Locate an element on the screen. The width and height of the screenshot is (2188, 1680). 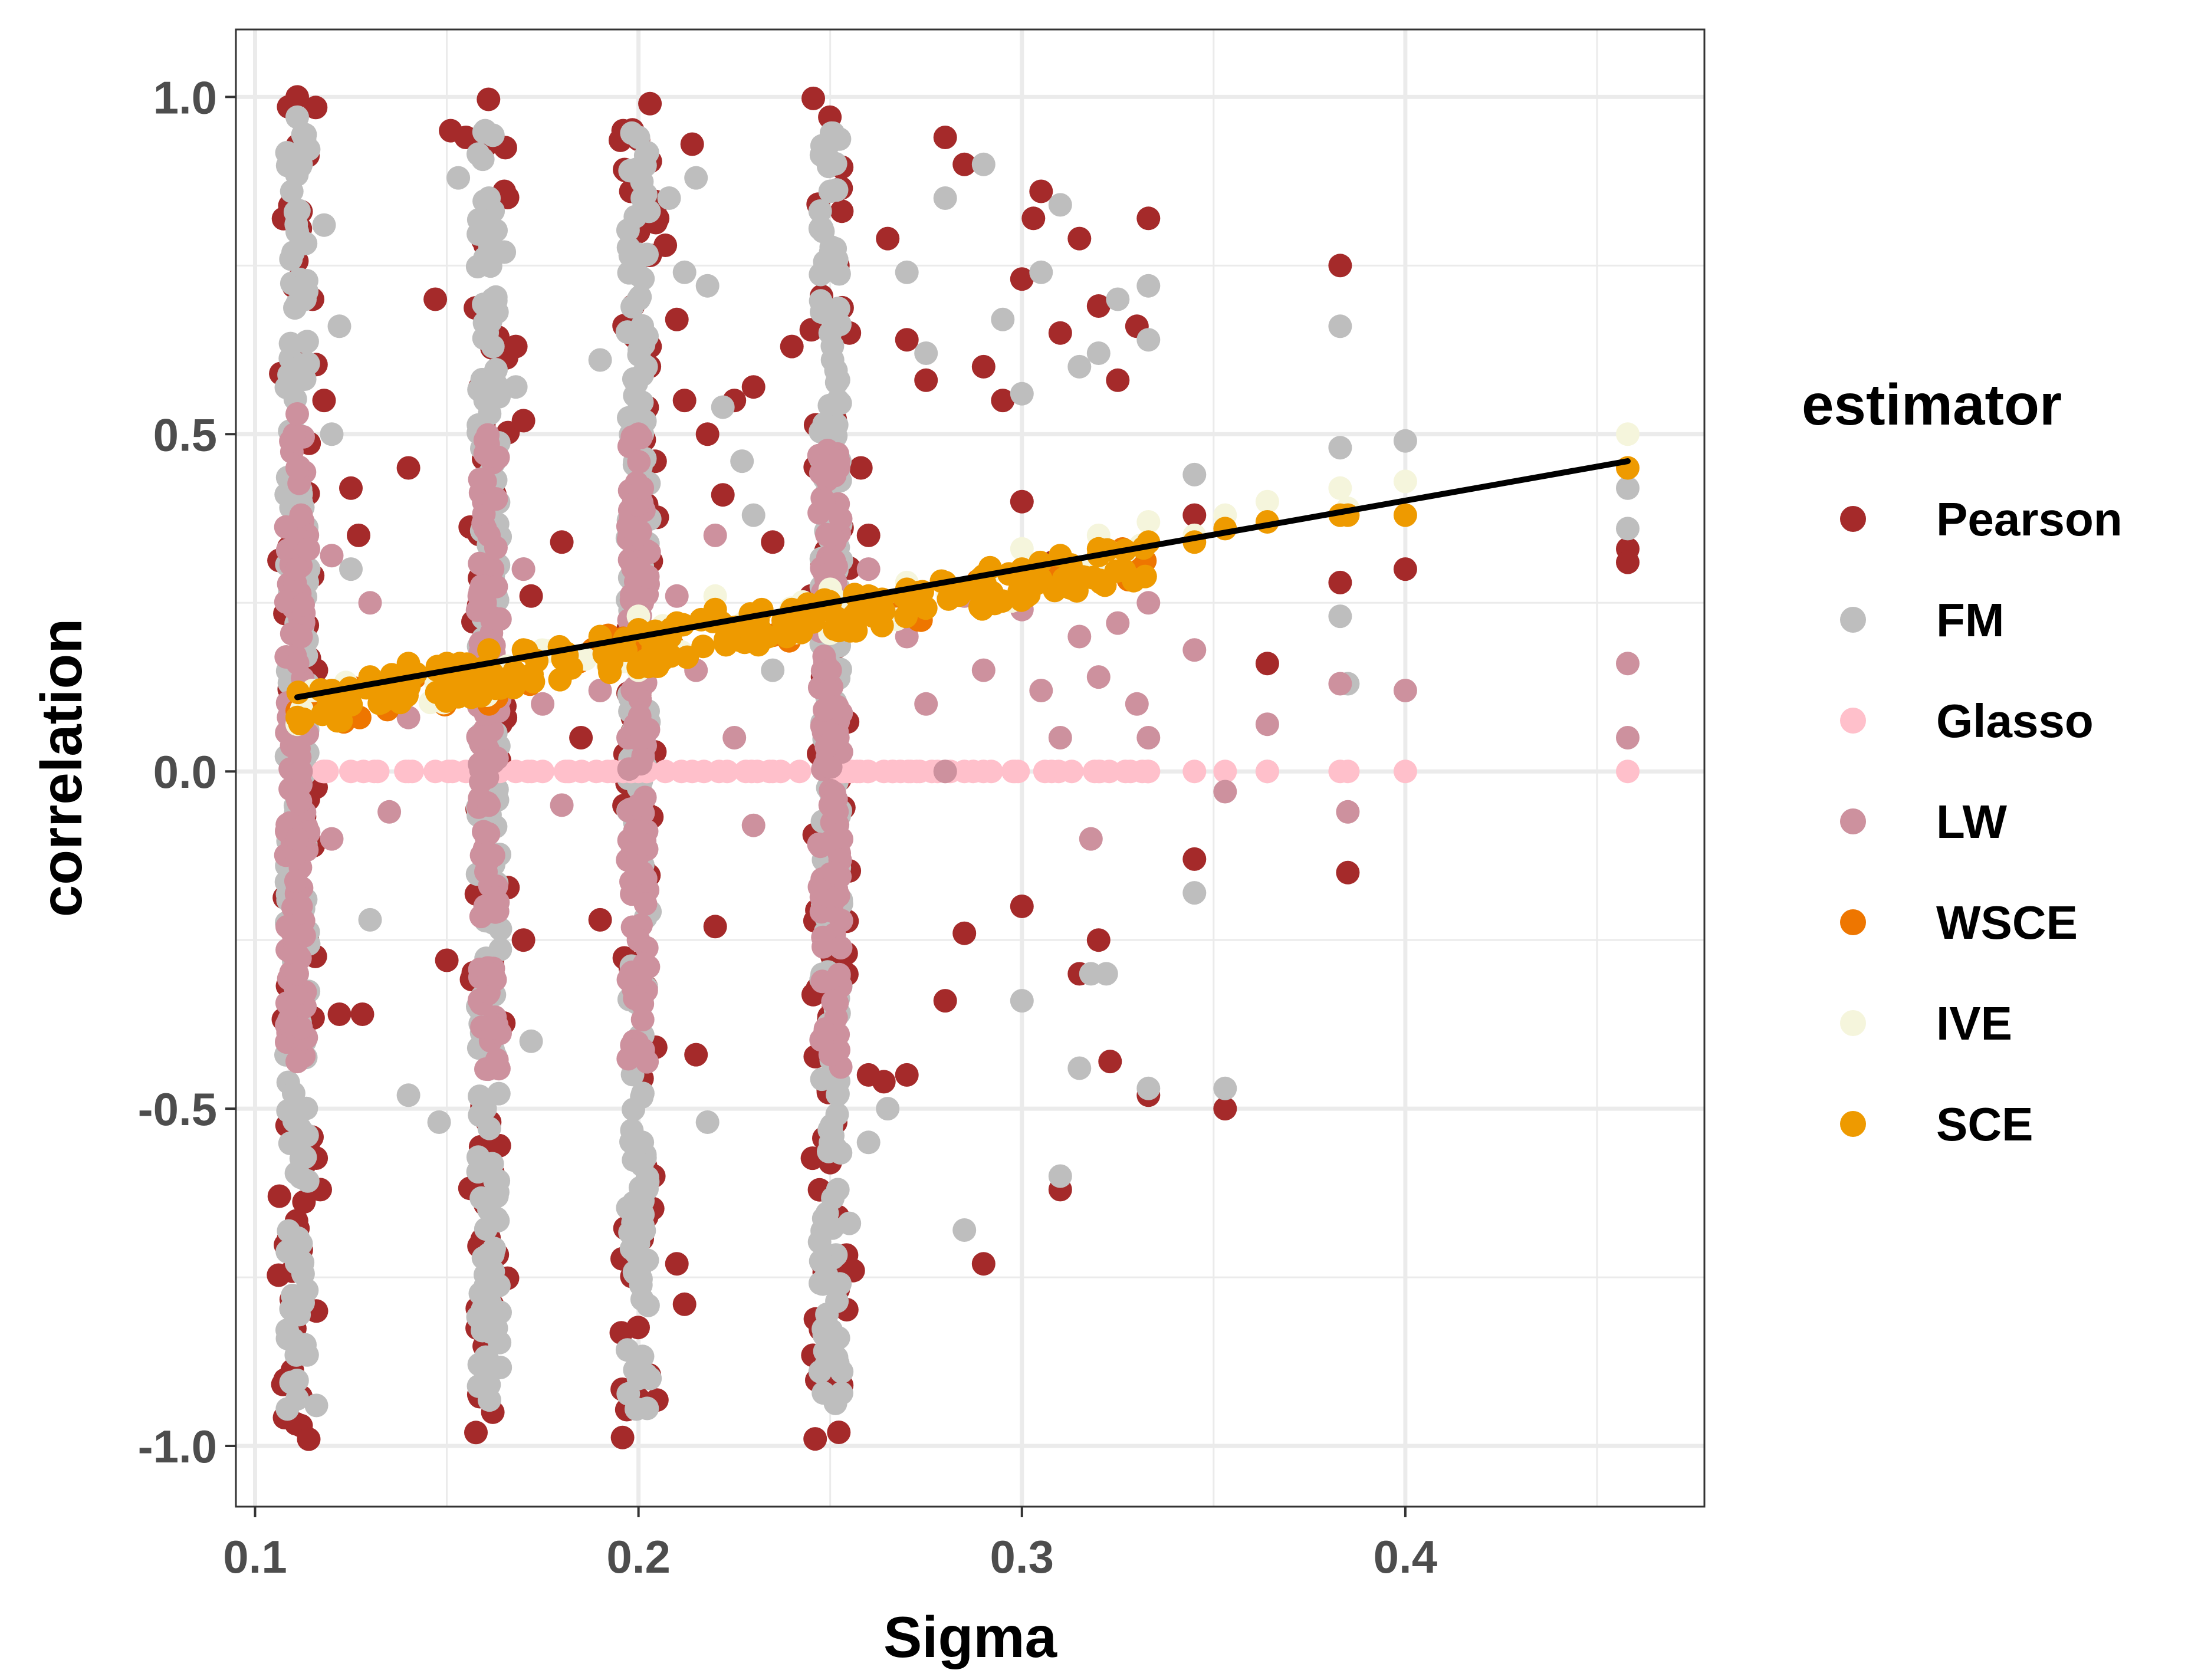
x-tick-label: 0.2 is located at coordinates (638, 1557).